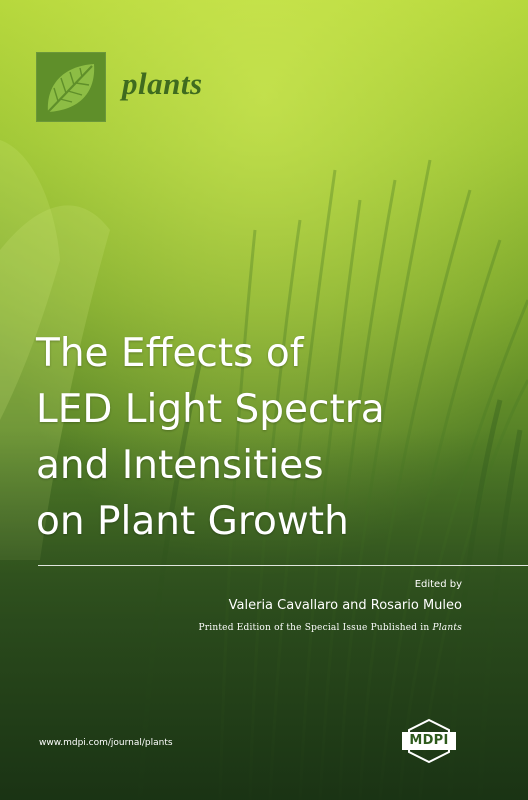  I want to click on publisher-name: MDPI, so click(429, 740).